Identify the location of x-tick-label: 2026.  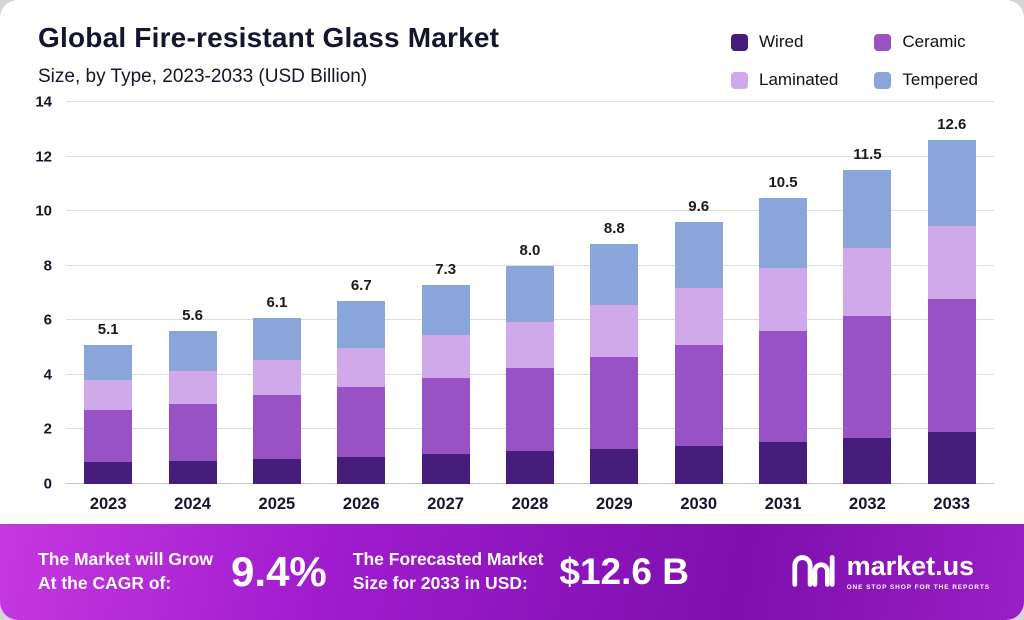
(361, 503).